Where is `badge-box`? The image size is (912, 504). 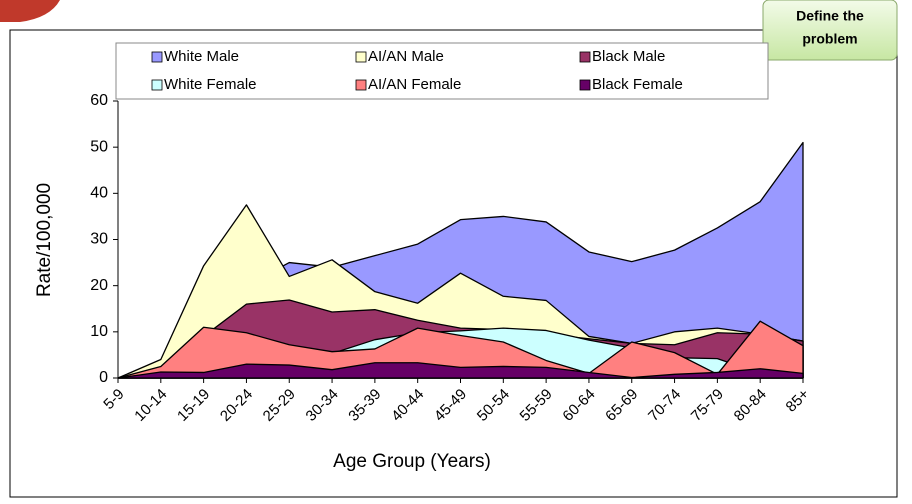
badge-box is located at coordinates (830, 30).